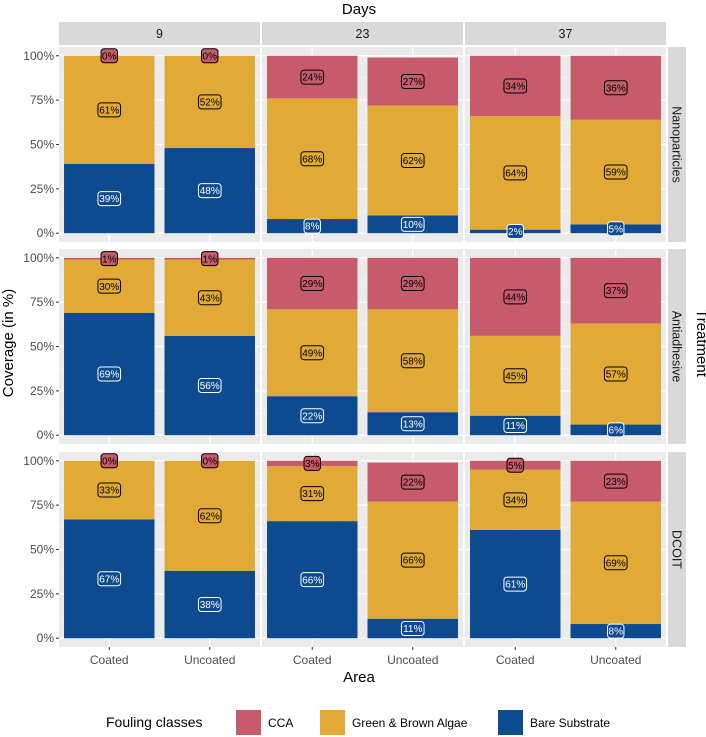 The width and height of the screenshot is (706, 737). I want to click on data-label-cca-coated: 1%, so click(109, 259).